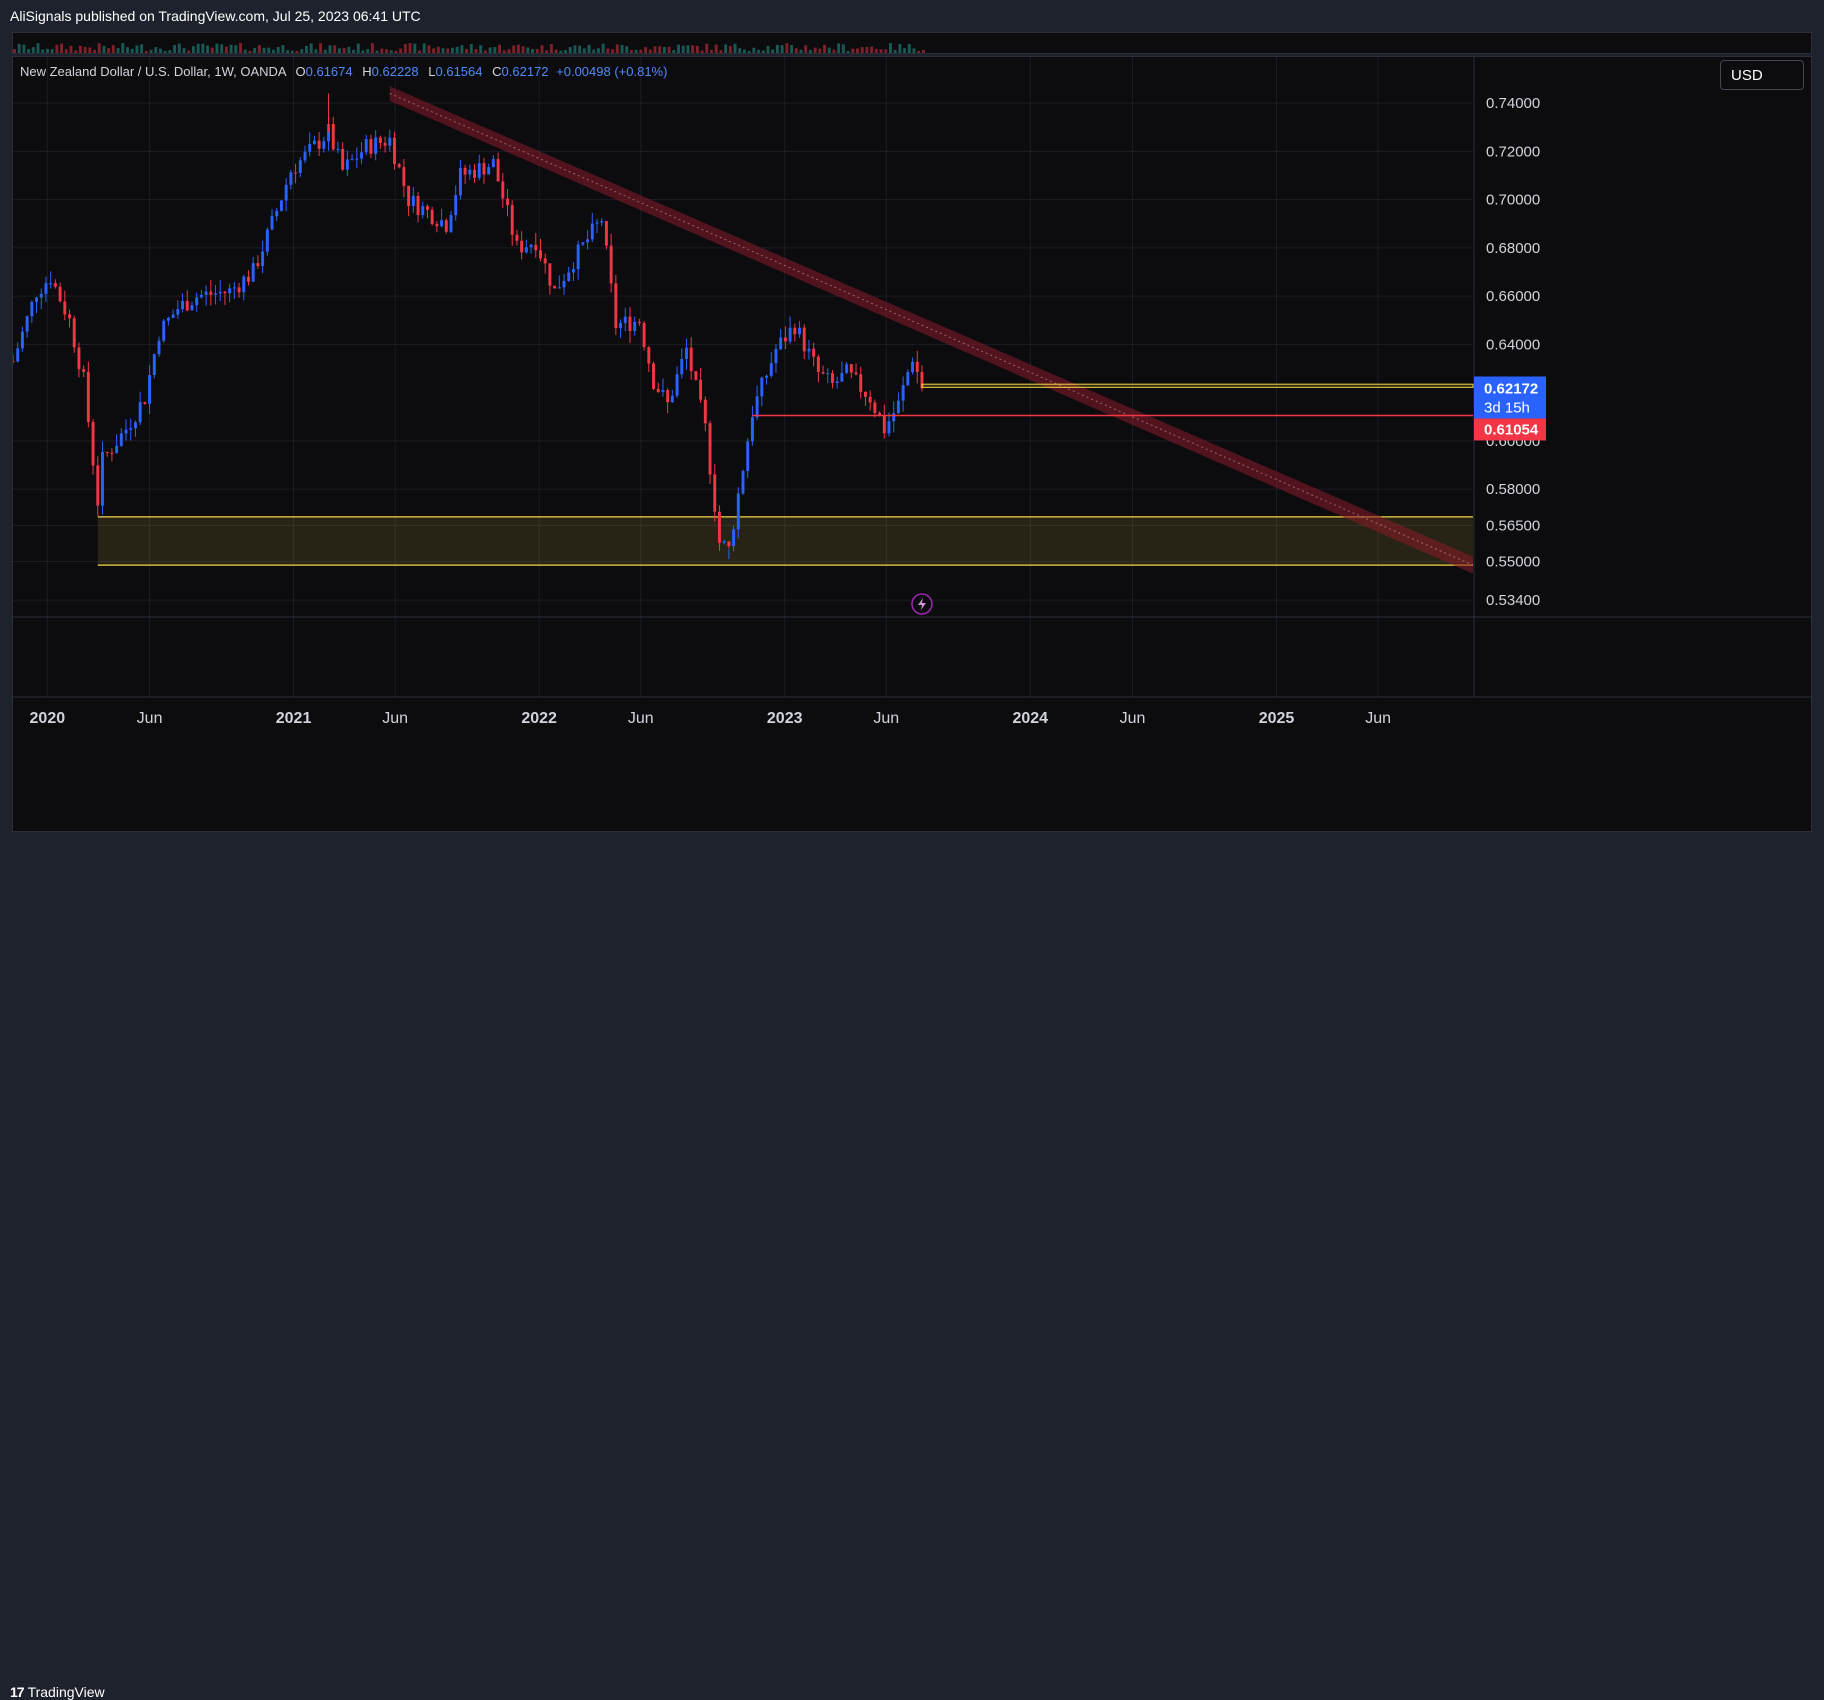  Describe the element at coordinates (57, 1692) in the screenshot. I see `tradingview-logo: 17 TradingView` at that location.